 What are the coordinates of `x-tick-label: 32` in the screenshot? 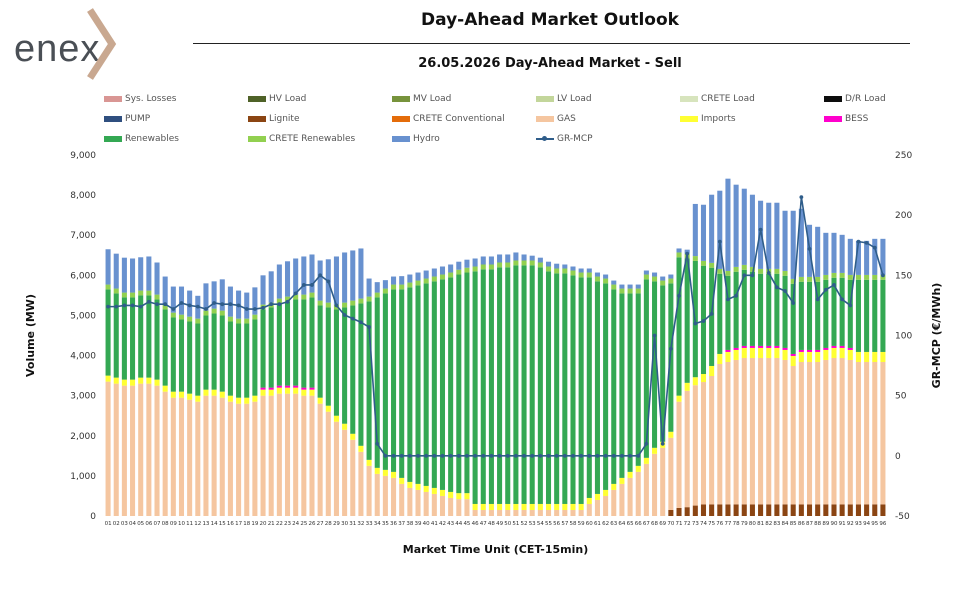 It's located at (360, 524).